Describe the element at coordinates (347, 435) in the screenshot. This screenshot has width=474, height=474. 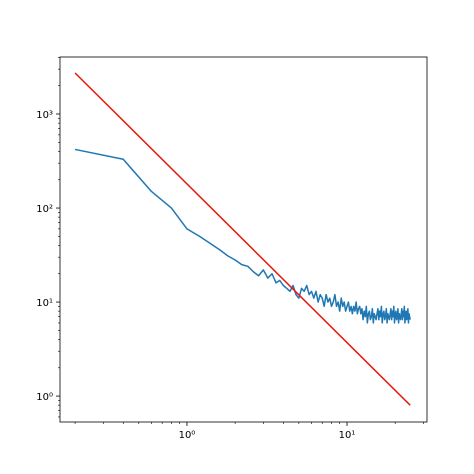
I see `x-tick-label: 10¹` at that location.